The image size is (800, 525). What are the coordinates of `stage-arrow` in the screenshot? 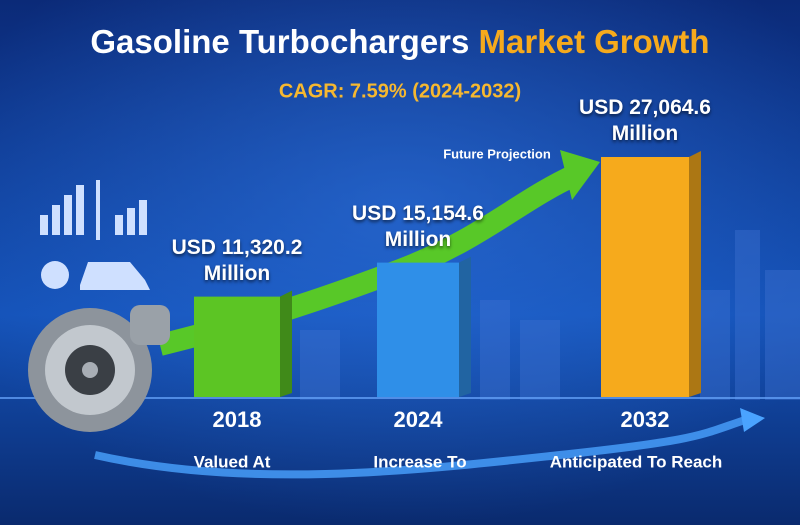 It's located at (420, 447).